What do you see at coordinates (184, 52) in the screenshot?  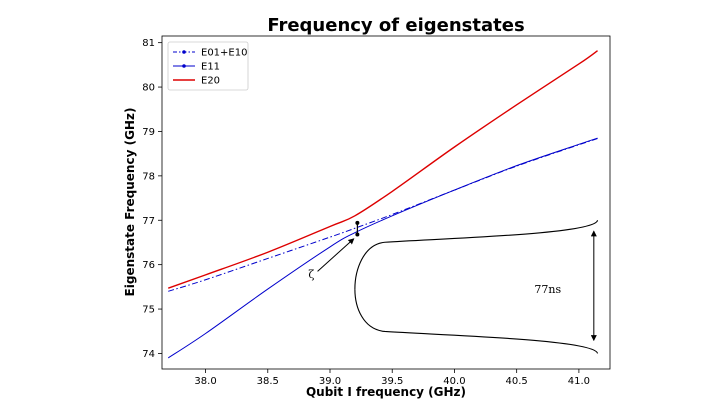 I see `legend-marker-e01-e10` at bounding box center [184, 52].